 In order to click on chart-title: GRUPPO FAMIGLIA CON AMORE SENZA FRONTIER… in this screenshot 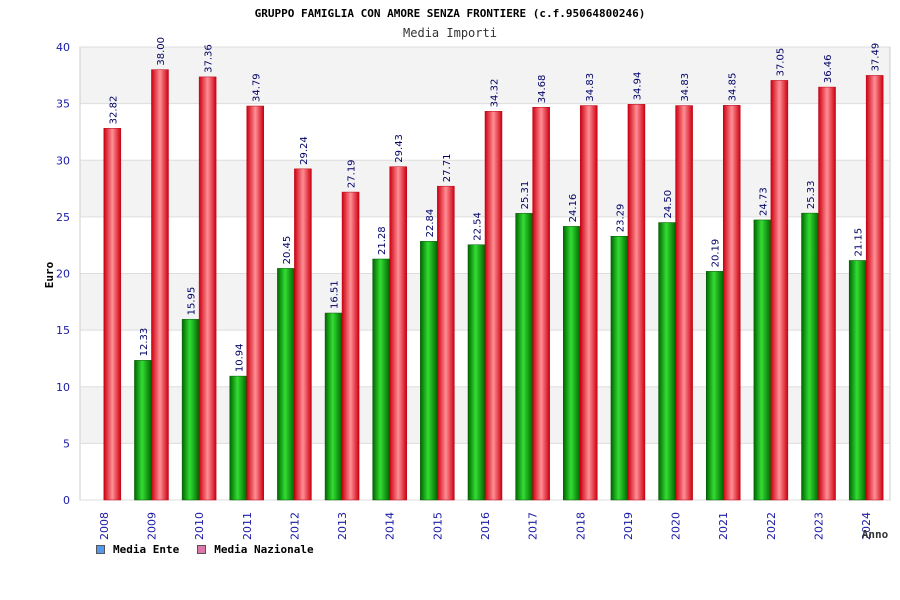, I will do `click(450, 13)`.